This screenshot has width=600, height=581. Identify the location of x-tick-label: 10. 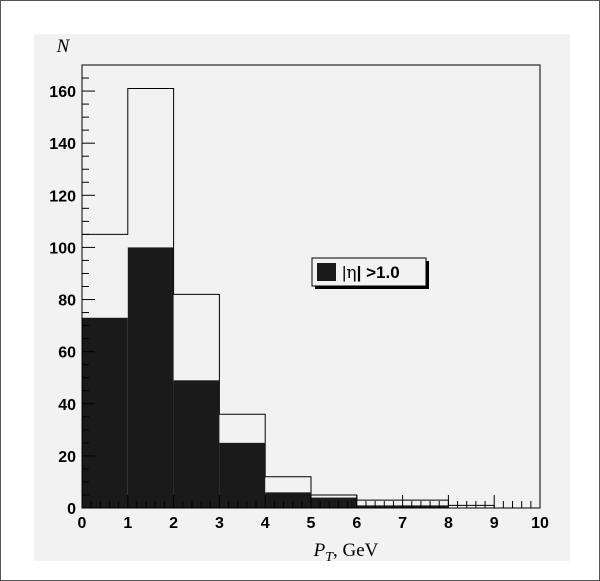
(540, 523).